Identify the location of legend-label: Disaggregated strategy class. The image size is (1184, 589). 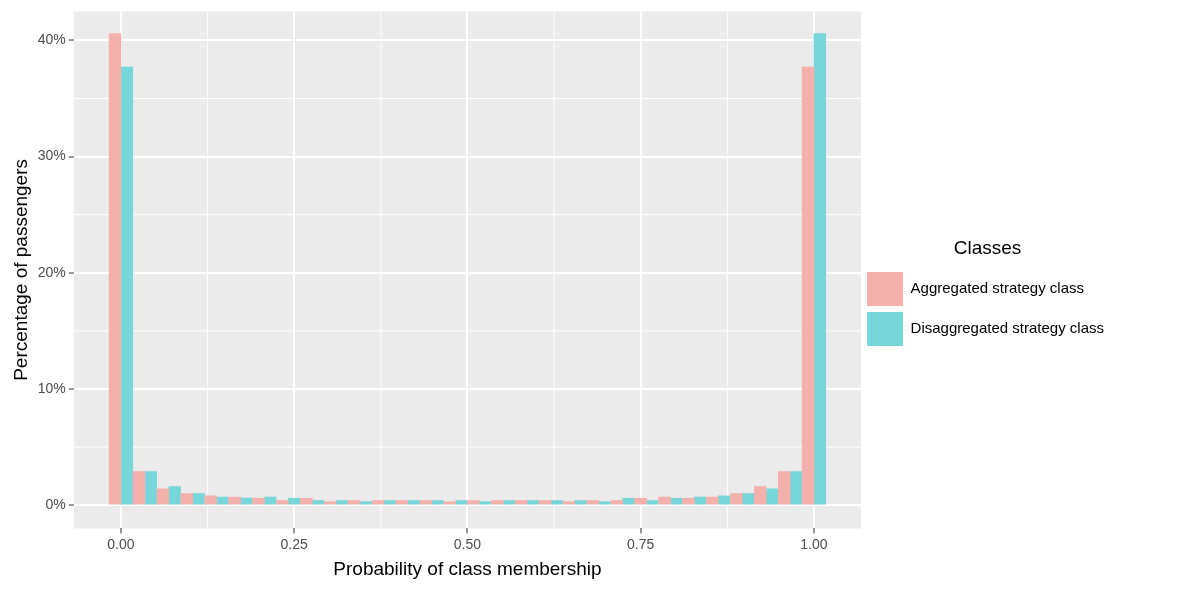
(1007, 328).